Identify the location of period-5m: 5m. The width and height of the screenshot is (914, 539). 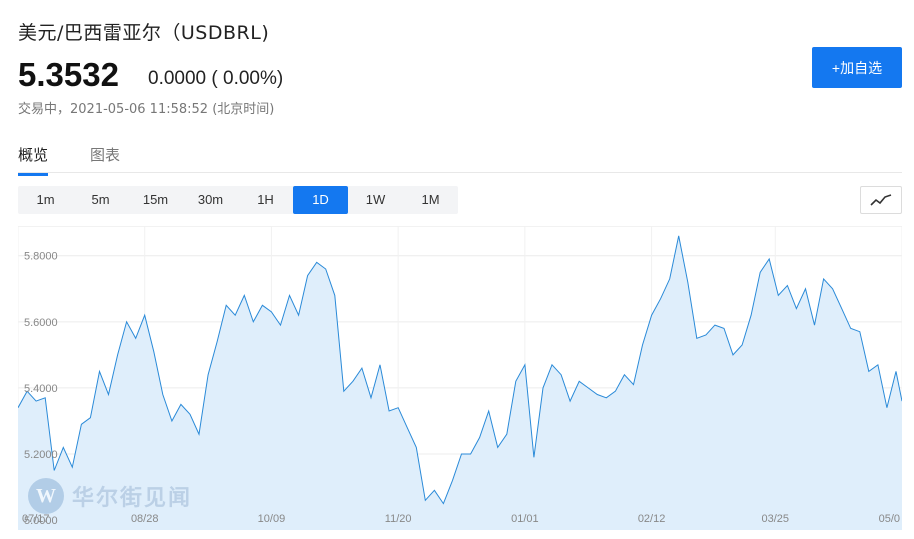
(100, 199).